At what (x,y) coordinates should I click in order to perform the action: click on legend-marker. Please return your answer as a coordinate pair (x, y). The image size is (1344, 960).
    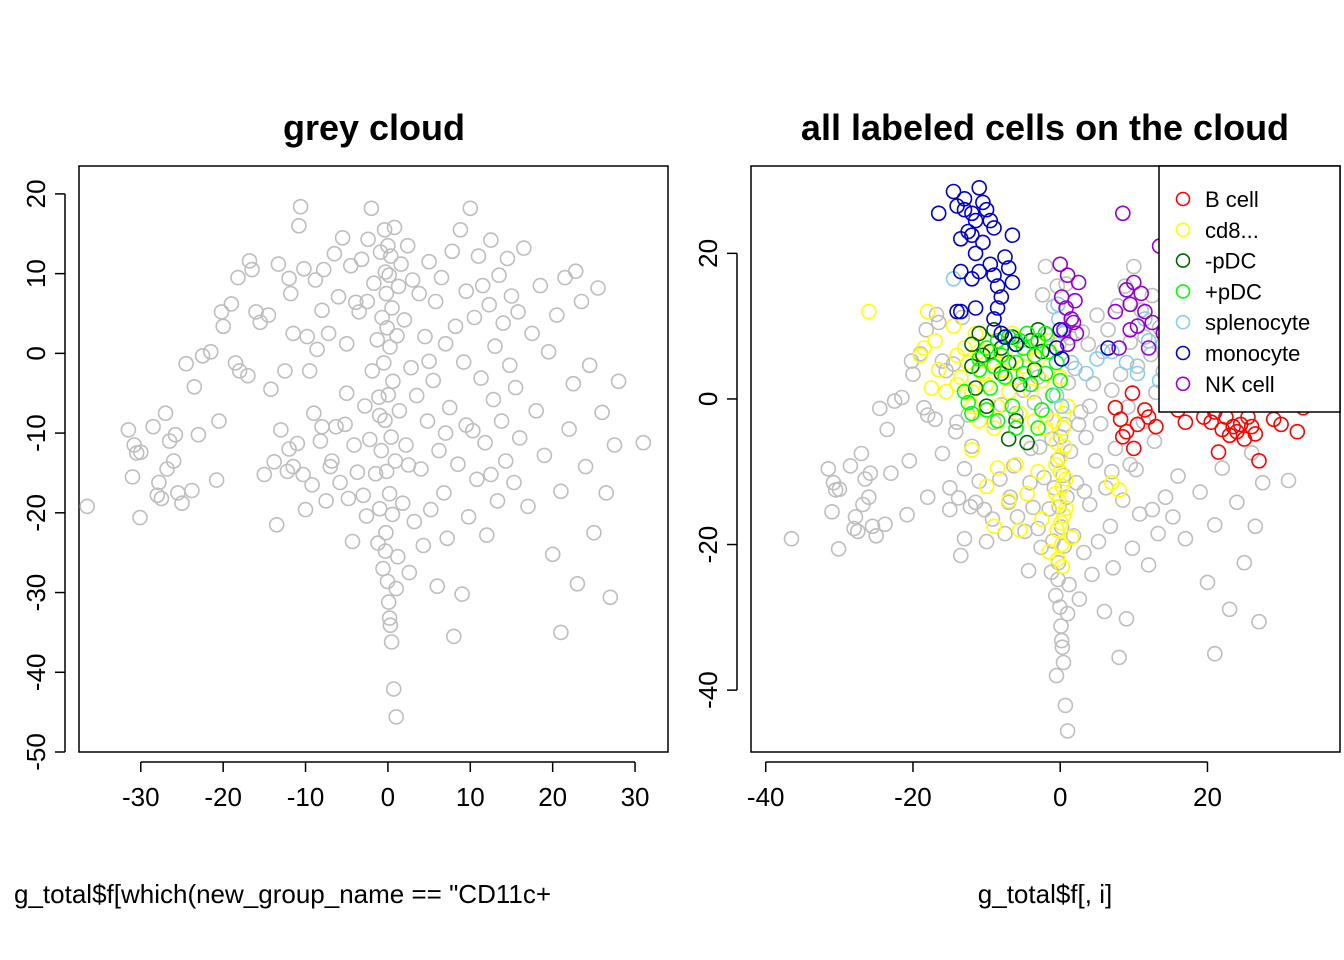
    Looking at the image, I should click on (1183, 230).